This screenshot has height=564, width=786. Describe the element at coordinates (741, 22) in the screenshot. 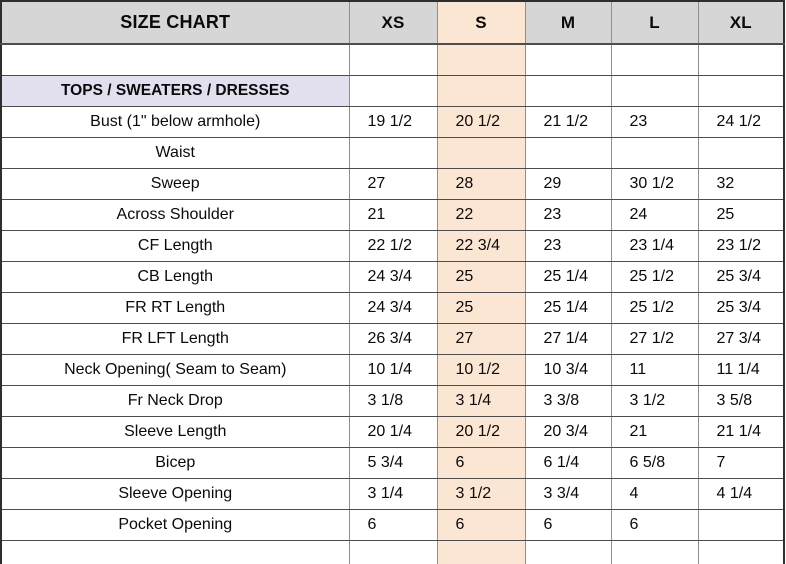

I see `column-header-xl: XL` at that location.